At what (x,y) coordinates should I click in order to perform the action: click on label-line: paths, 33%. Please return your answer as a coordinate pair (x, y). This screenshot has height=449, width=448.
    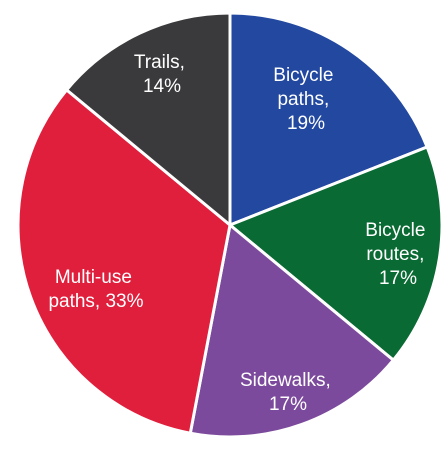
    Looking at the image, I should click on (95, 301).